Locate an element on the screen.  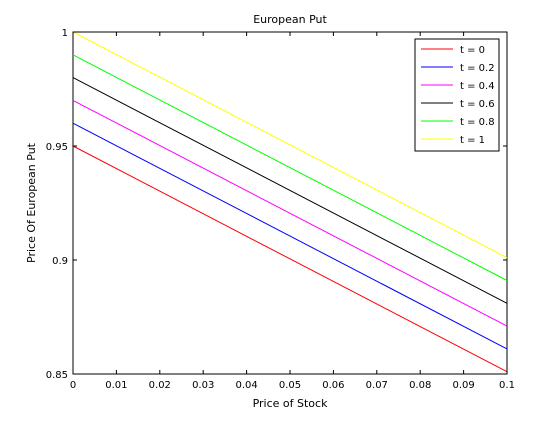
legend-label-0: t = 0 is located at coordinates (472, 50).